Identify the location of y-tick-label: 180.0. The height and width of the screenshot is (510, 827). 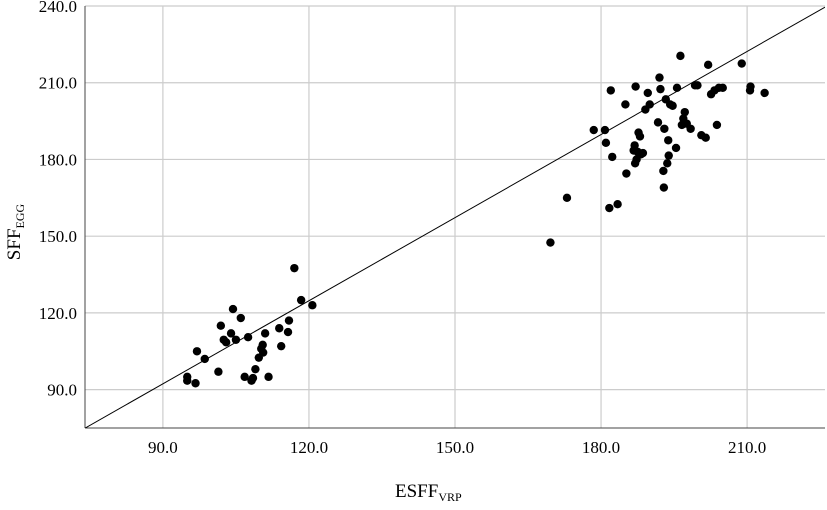
(58, 159).